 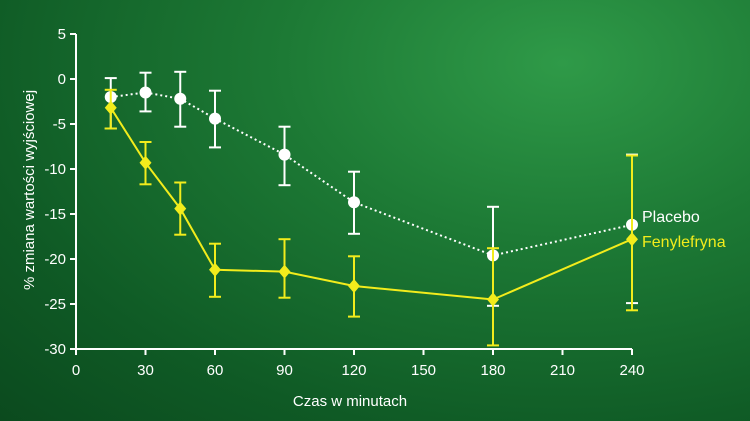 What do you see at coordinates (62, 79) in the screenshot?
I see `y-tick-label: 0` at bounding box center [62, 79].